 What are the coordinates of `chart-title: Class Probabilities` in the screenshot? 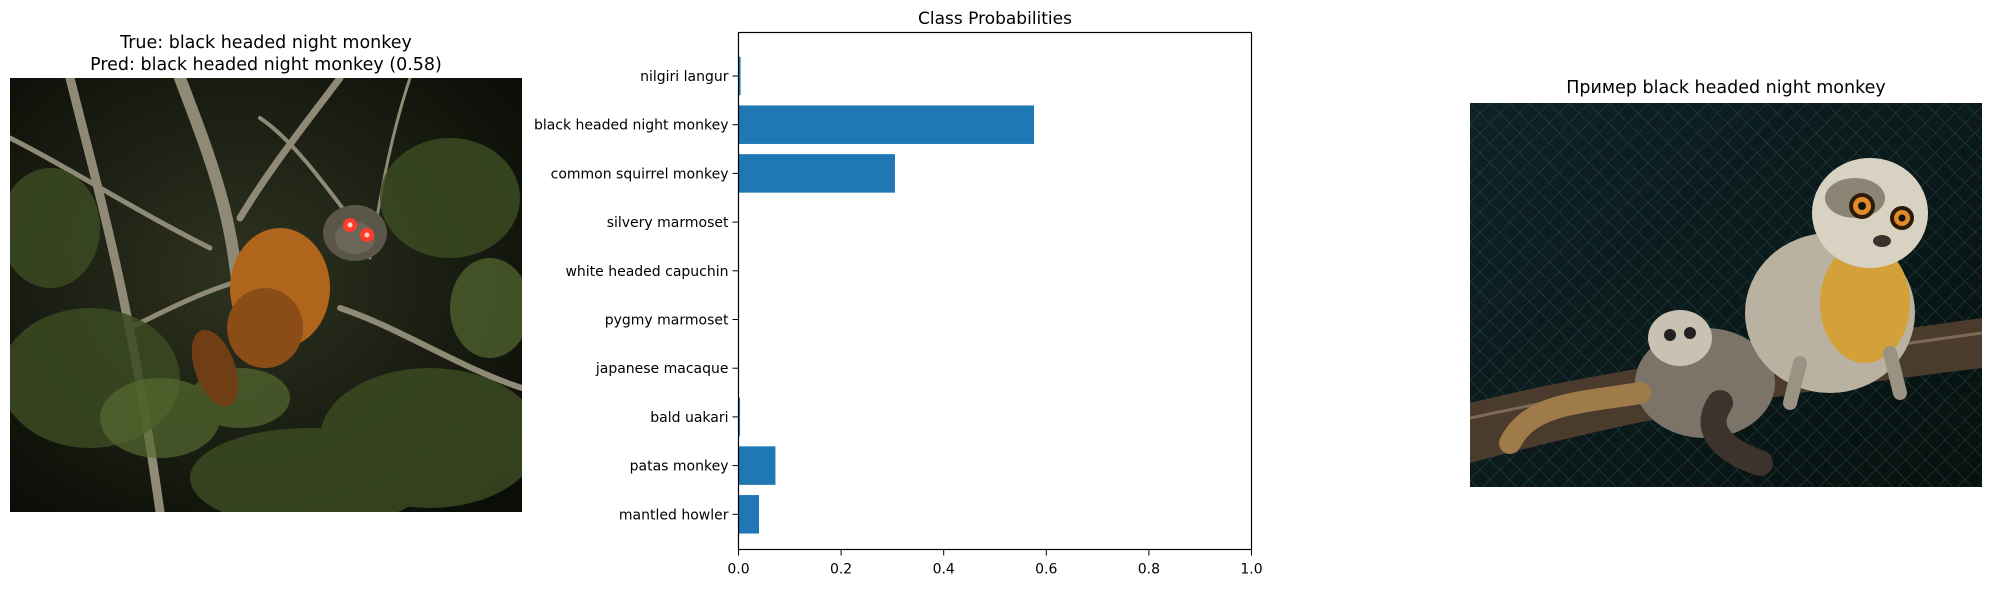 It's located at (995, 19).